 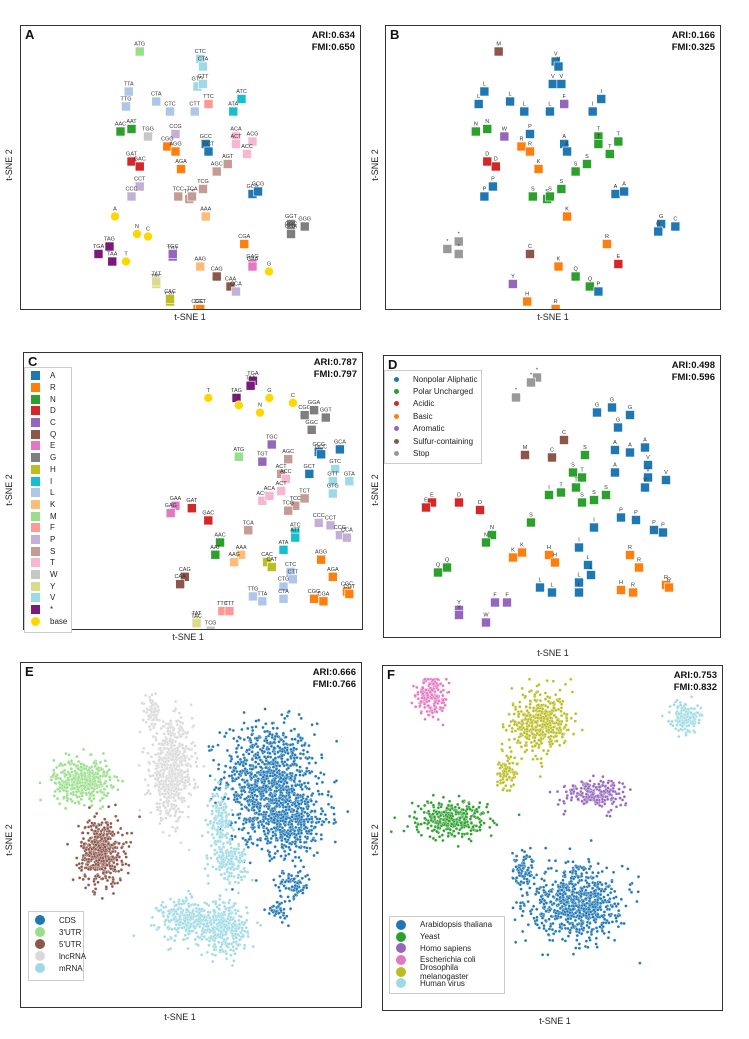 What do you see at coordinates (137, 227) in the screenshot?
I see `point-label: N` at bounding box center [137, 227].